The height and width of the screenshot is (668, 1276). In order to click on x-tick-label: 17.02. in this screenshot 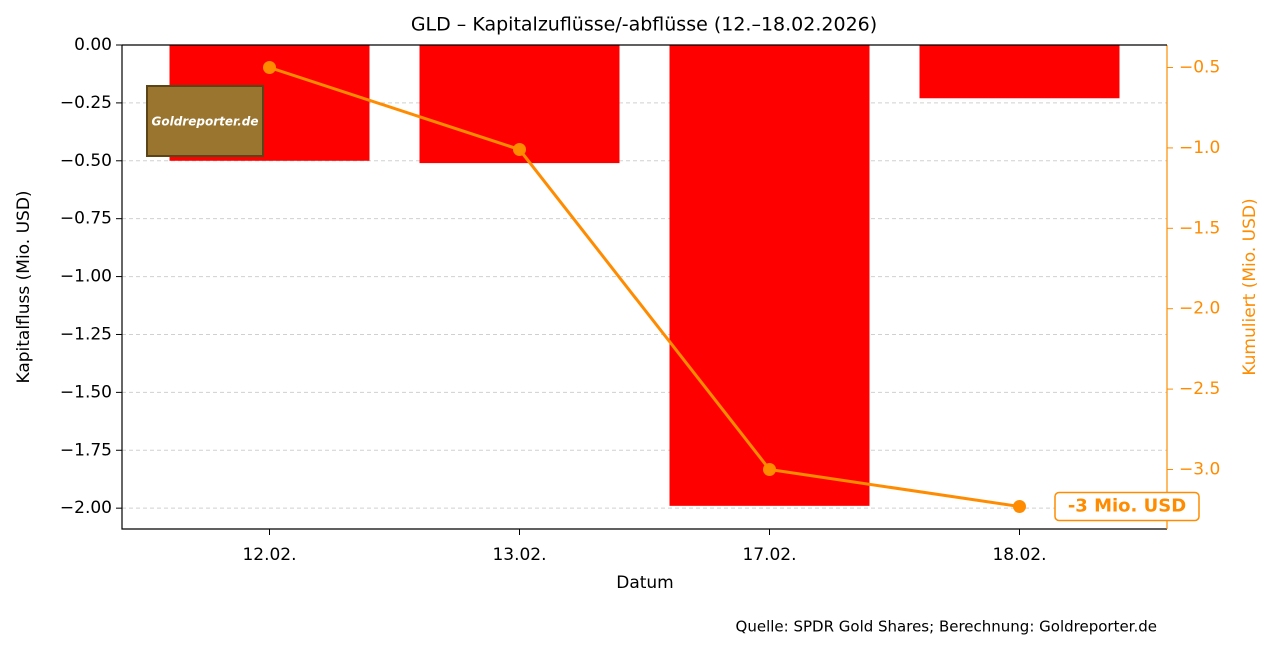, I will do `click(769, 555)`.